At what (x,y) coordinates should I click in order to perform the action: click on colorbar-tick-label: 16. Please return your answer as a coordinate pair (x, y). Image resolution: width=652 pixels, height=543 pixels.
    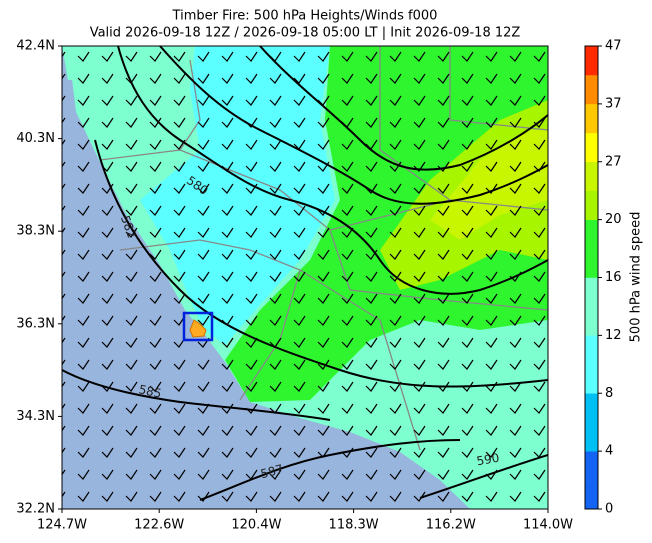
    Looking at the image, I should click on (613, 277).